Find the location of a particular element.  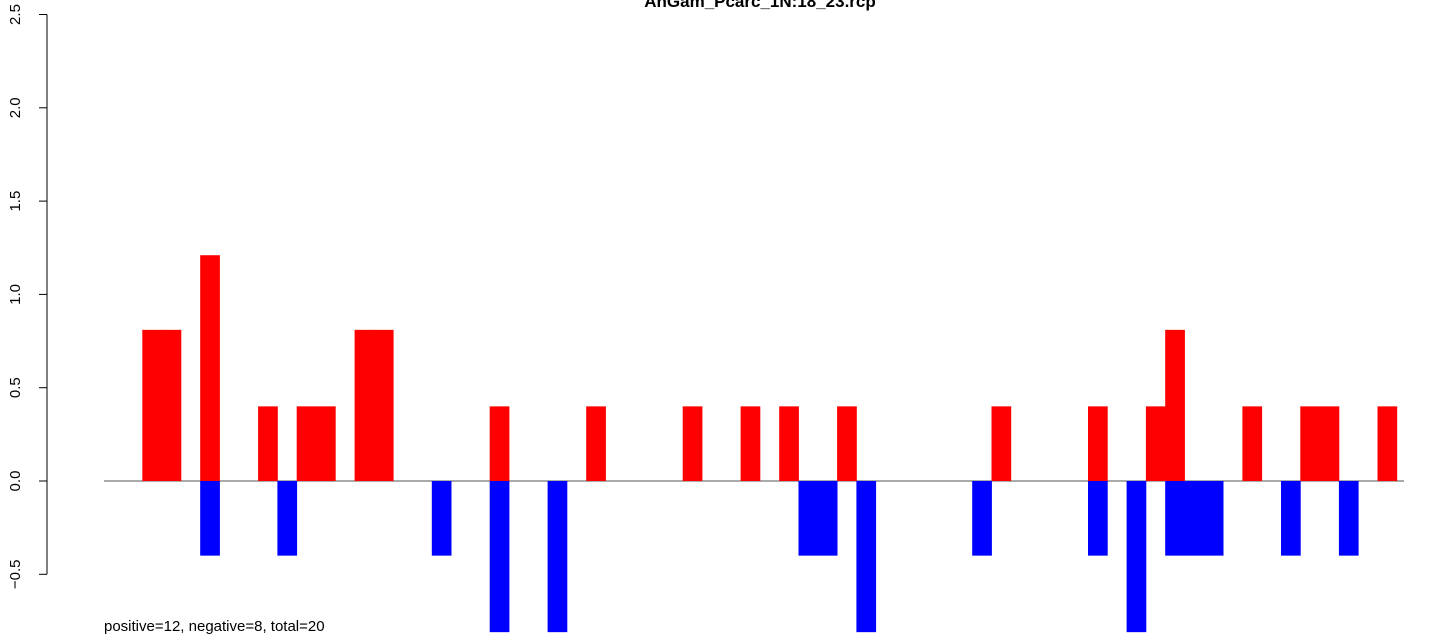

y-tick-label: 1.5 is located at coordinates (15, 201).